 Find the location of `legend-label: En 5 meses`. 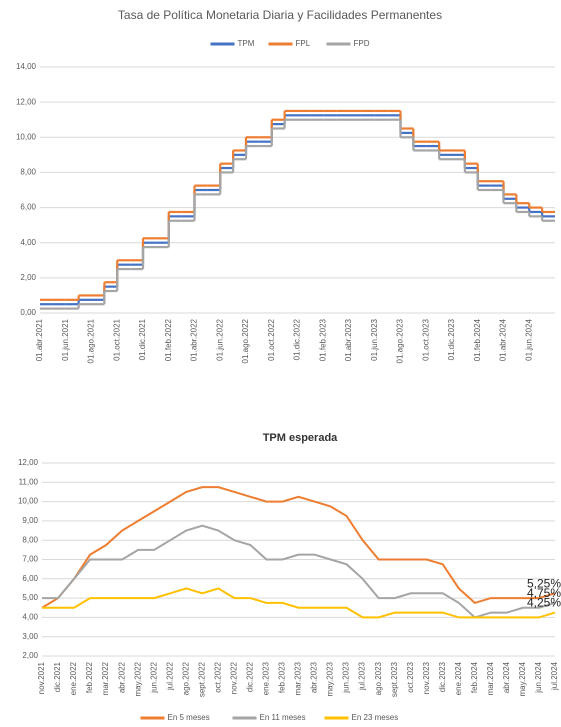

legend-label: En 5 meses is located at coordinates (189, 717).